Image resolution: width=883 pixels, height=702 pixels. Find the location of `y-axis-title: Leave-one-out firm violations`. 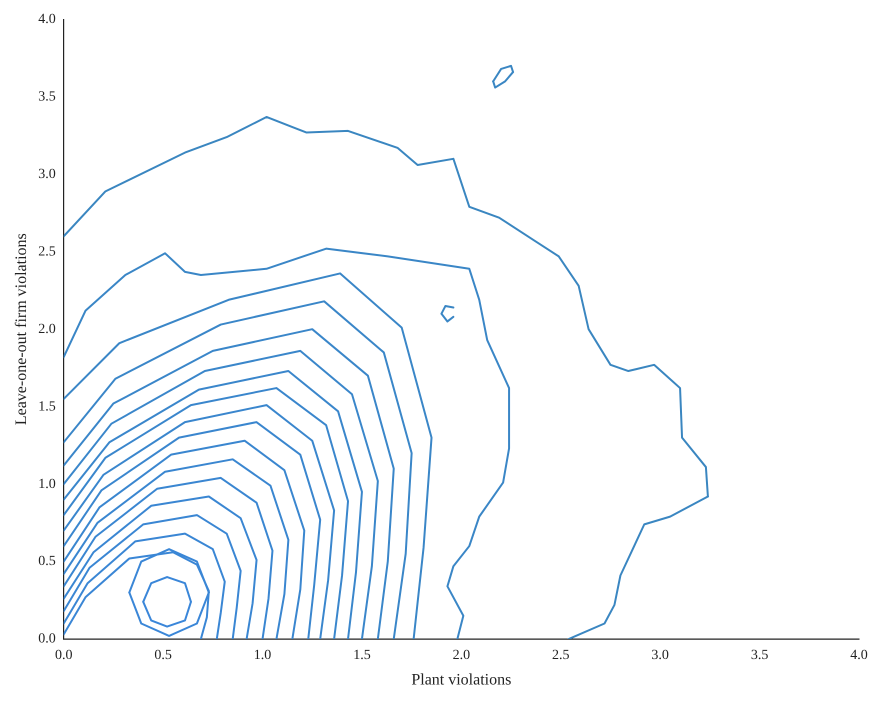

y-axis-title: Leave-one-out firm violations is located at coordinates (21, 329).